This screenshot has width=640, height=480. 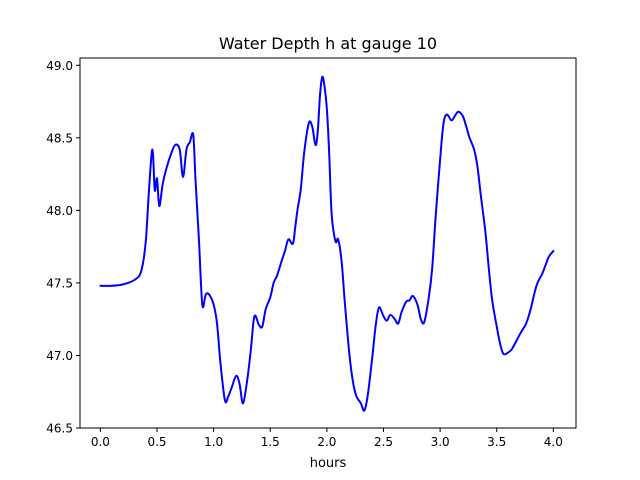 I want to click on x-tick-label: 0.0, so click(x=100, y=442).